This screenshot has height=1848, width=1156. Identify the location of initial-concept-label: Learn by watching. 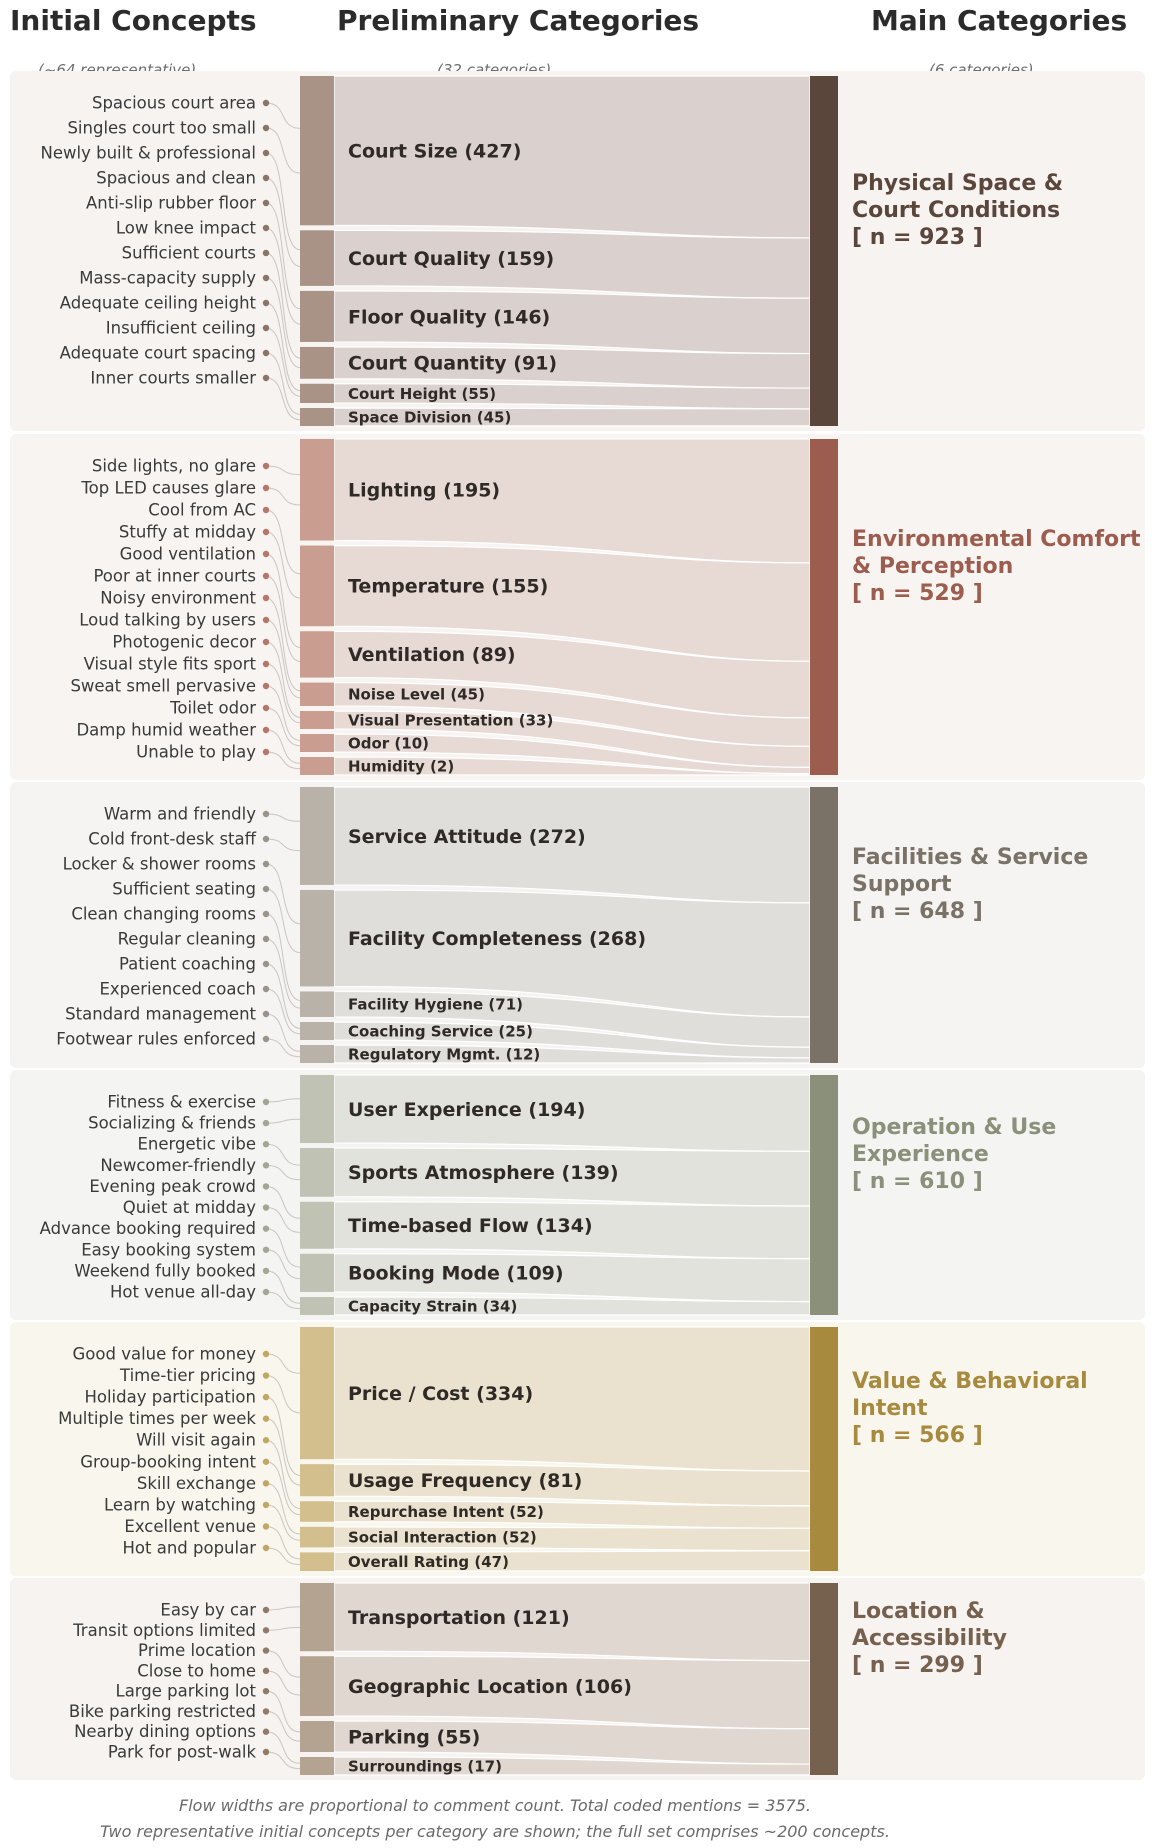
(180, 1504).